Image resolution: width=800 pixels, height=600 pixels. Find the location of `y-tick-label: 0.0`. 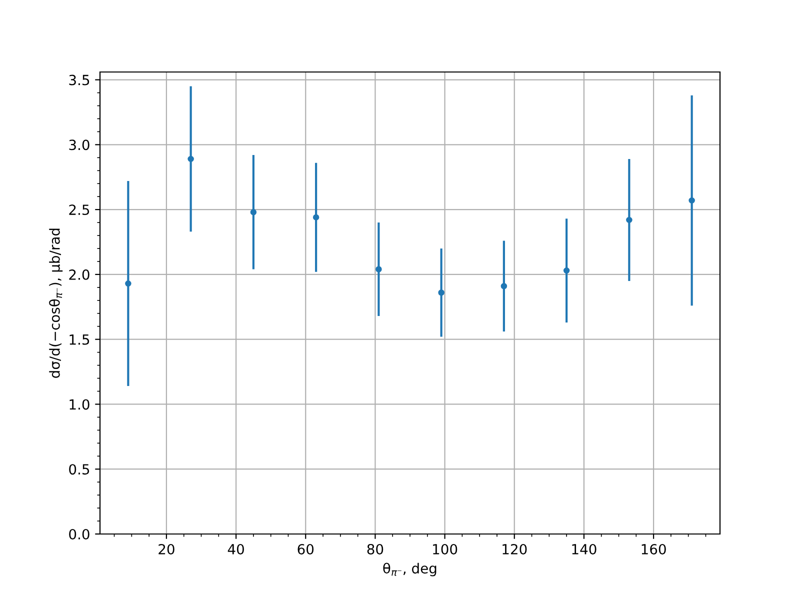

y-tick-label: 0.0 is located at coordinates (79, 534).